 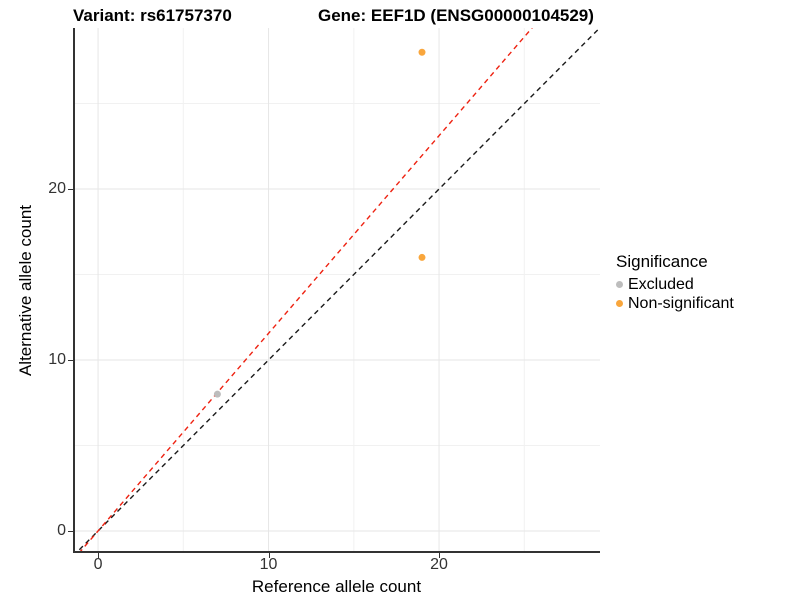 What do you see at coordinates (456, 15) in the screenshot?
I see `gene-title: Gene: EEF1D (ENSG00000104529)` at bounding box center [456, 15].